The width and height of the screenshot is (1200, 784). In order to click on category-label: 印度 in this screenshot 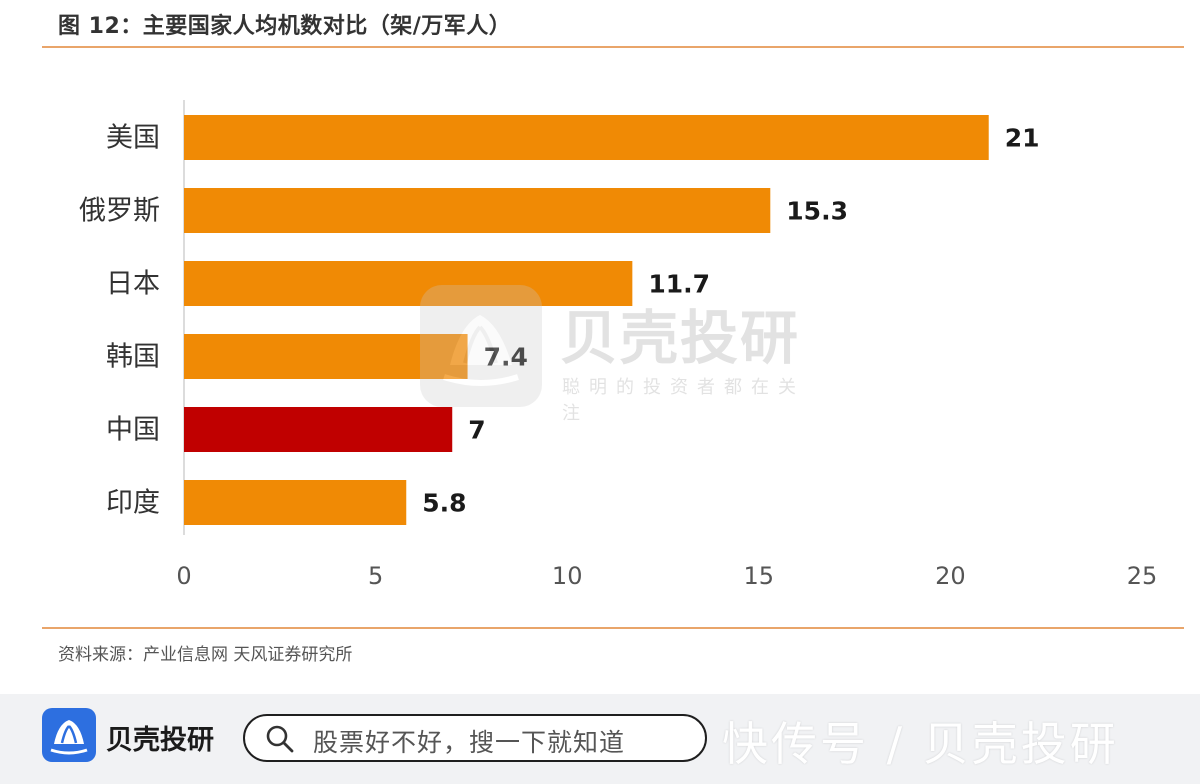, I will do `click(133, 503)`.